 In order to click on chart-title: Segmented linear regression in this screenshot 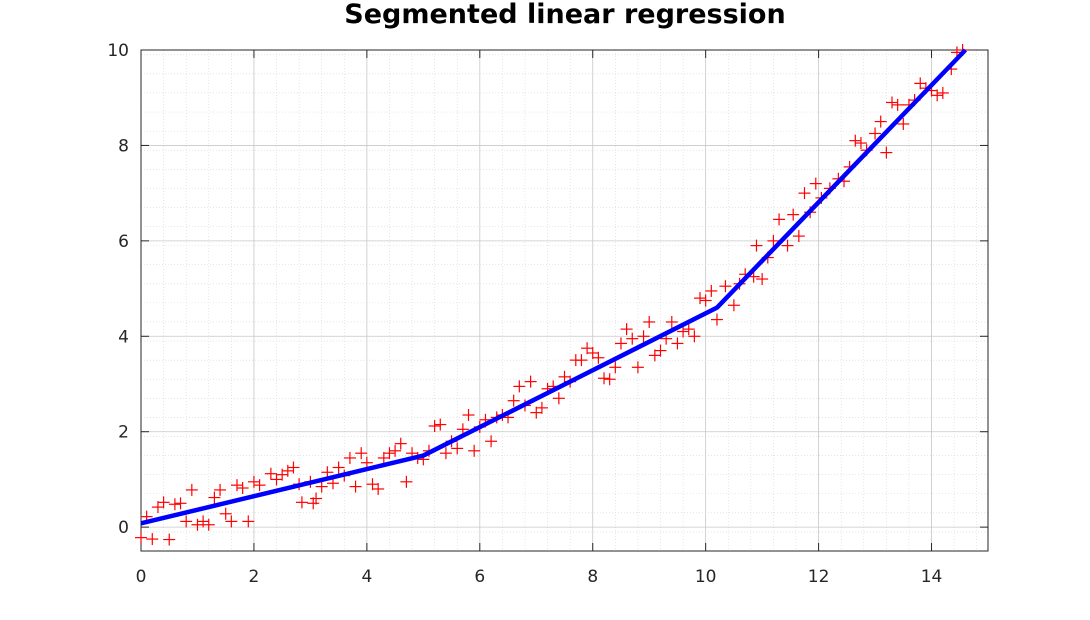, I will do `click(564, 15)`.